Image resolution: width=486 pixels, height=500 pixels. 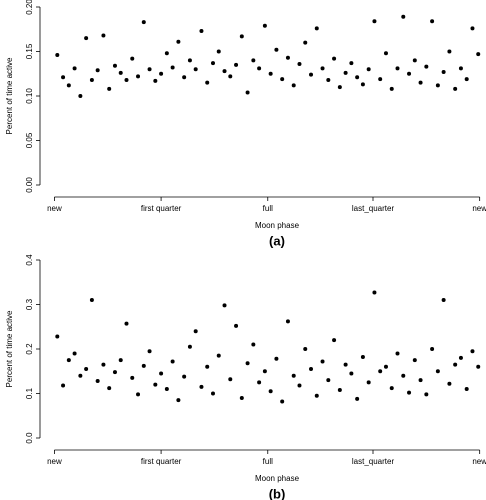 I want to click on x-axis-title: Moon phase, so click(x=277, y=478).